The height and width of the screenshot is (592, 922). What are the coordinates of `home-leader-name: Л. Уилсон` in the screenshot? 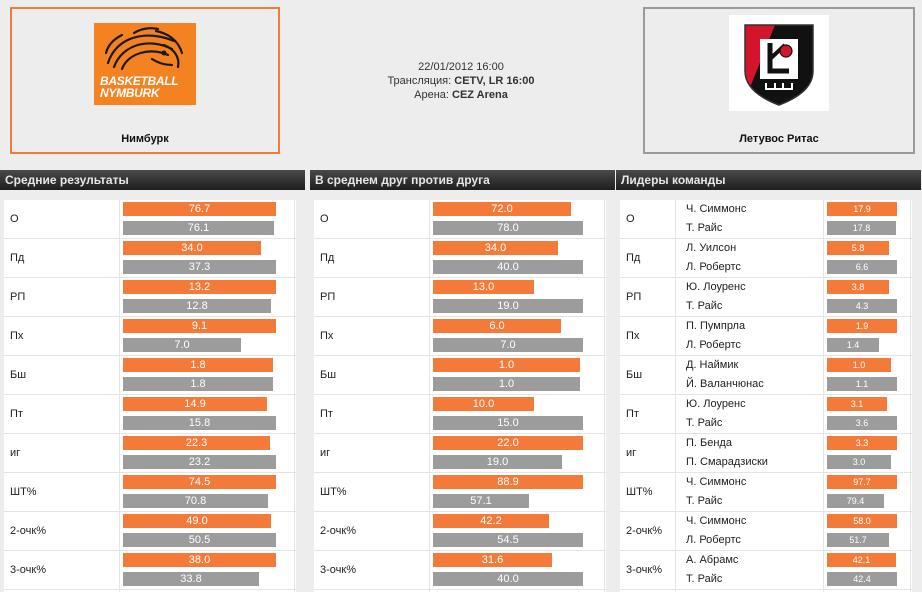 It's located at (711, 248).